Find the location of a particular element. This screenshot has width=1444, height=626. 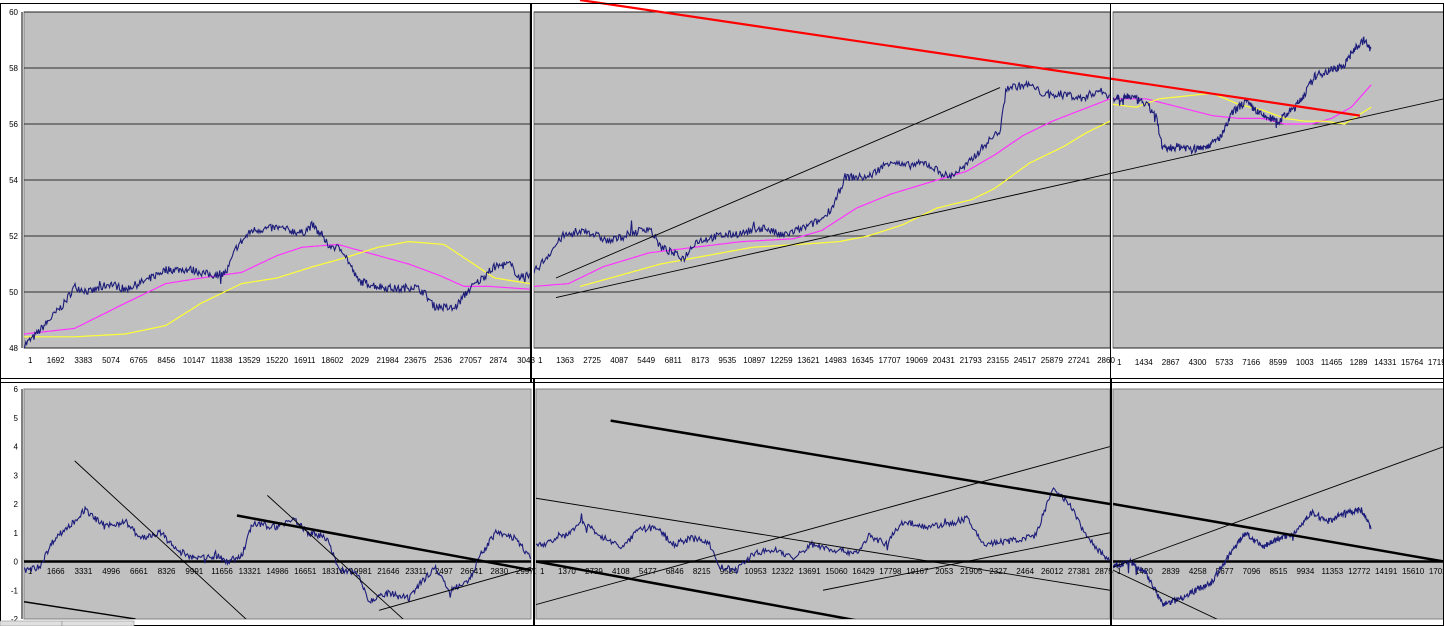

x-tick-label: 7166 is located at coordinates (1251, 362).